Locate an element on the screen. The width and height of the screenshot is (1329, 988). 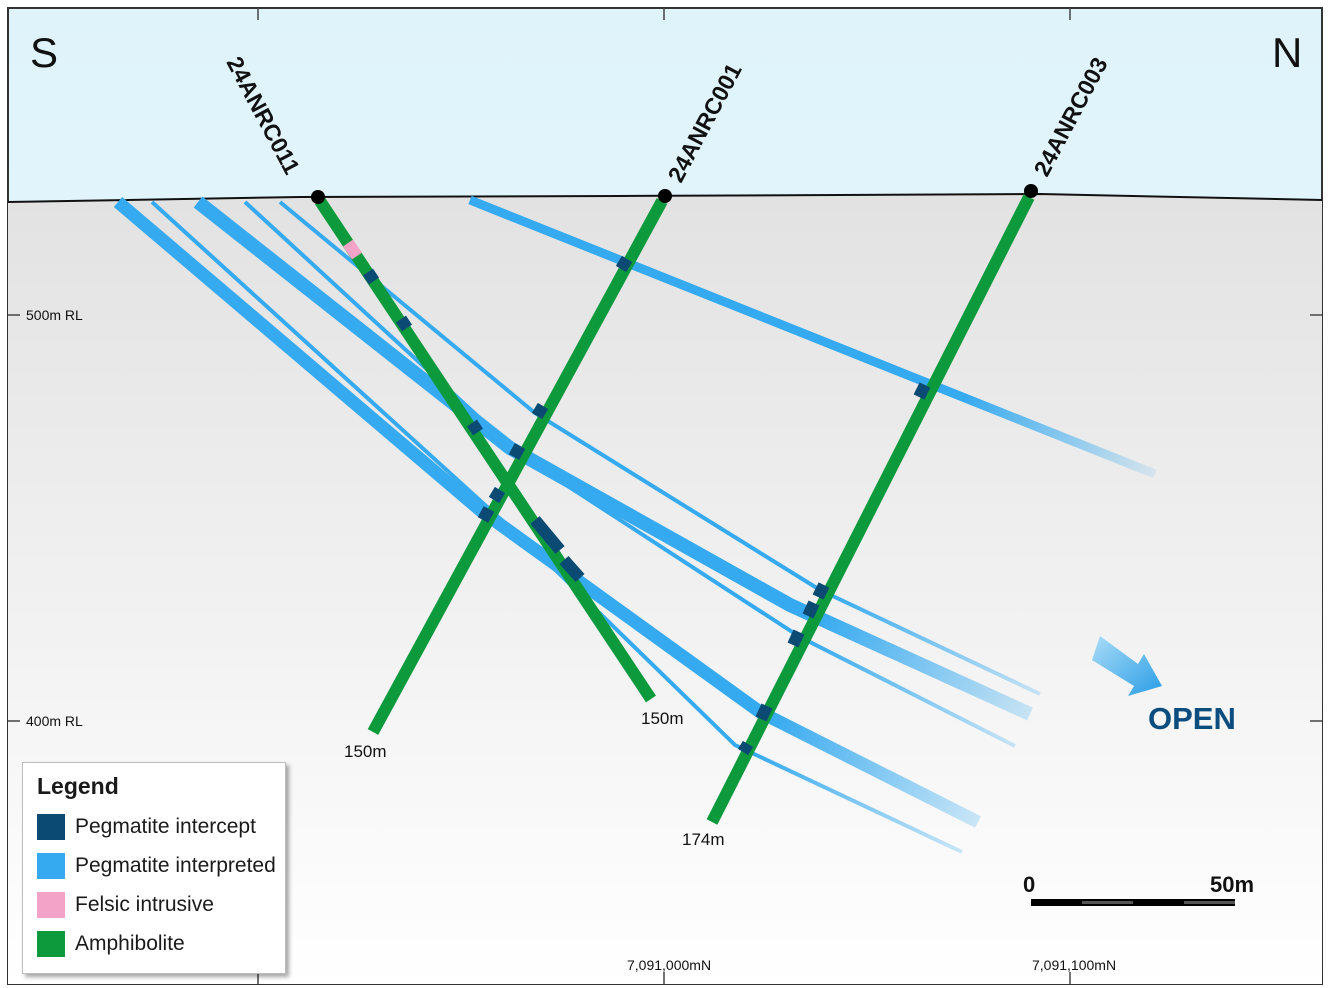
drill-collars is located at coordinates (674, 194).